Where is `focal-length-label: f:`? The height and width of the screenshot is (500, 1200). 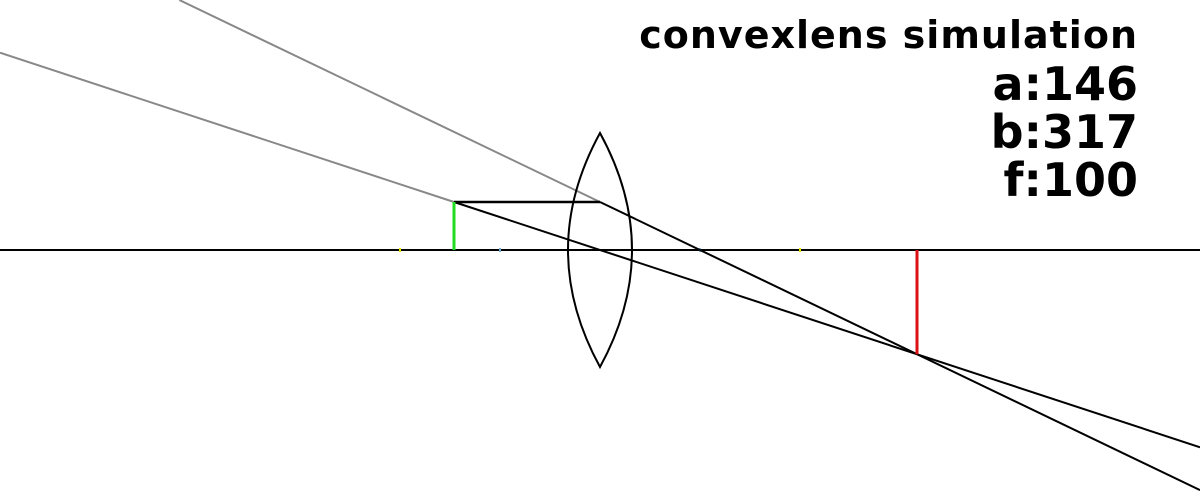 focal-length-label: f: is located at coordinates (1022, 180).